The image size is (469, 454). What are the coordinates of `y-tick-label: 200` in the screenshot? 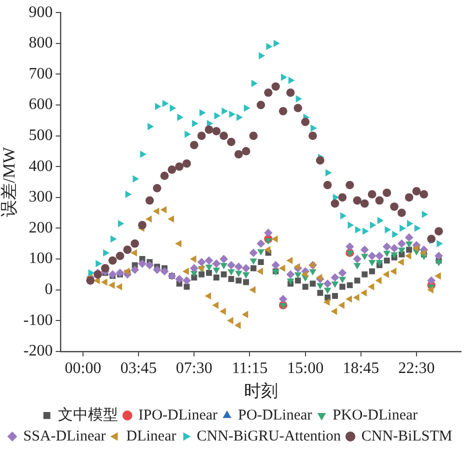 It's located at (40, 227).